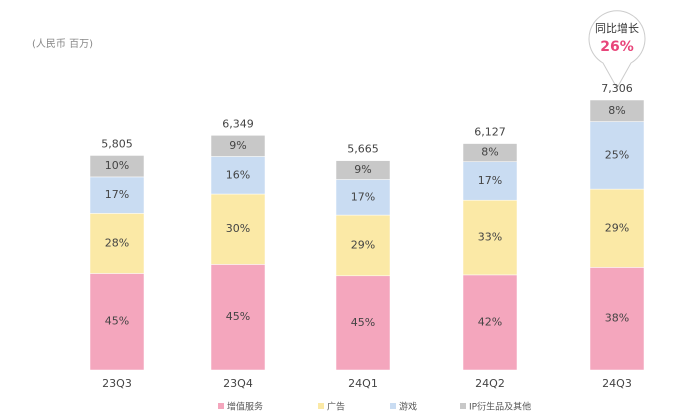  I want to click on annotation-bubble: 同比增长 26%, so click(617, 50).